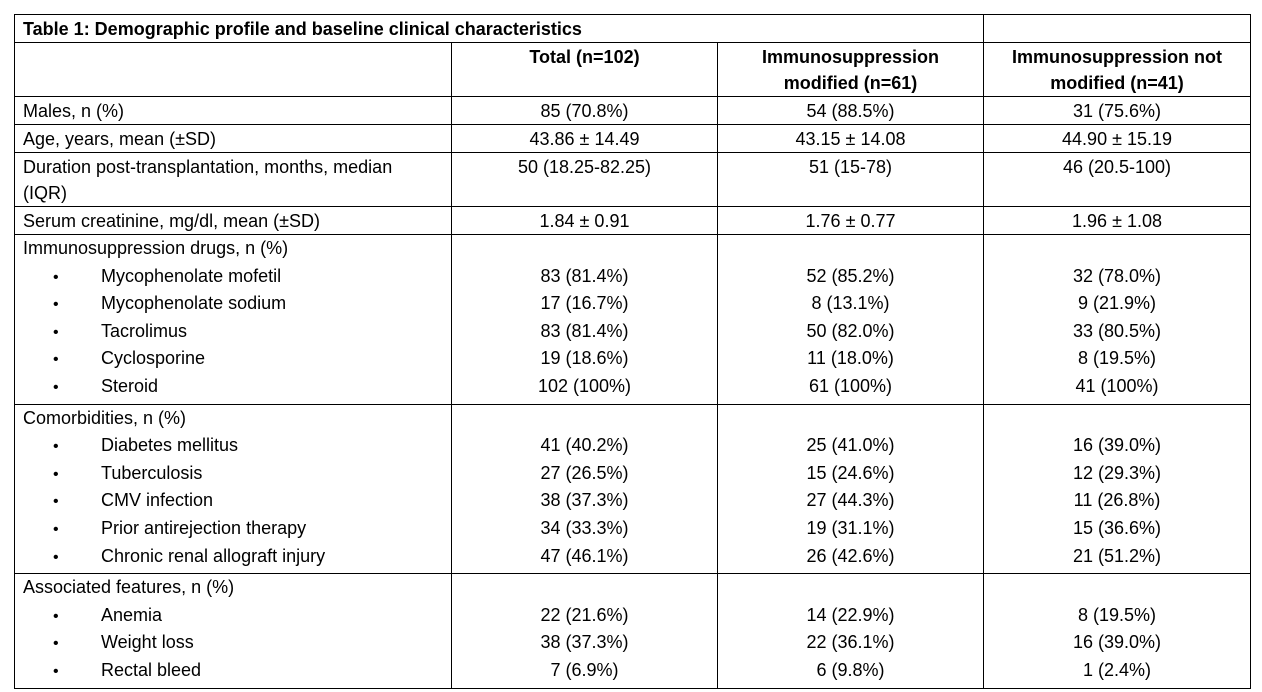 Image resolution: width=1262 pixels, height=692 pixels. I want to click on item-label: Diabetes mellitus, so click(170, 445).